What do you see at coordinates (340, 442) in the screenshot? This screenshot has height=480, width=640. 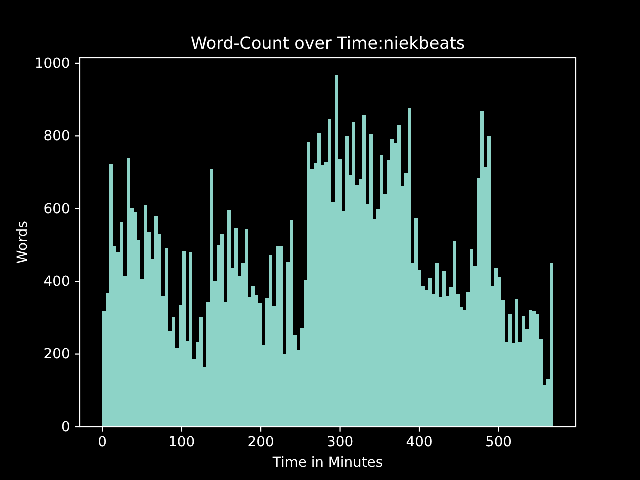 I see `x-tick-label: 300` at bounding box center [340, 442].